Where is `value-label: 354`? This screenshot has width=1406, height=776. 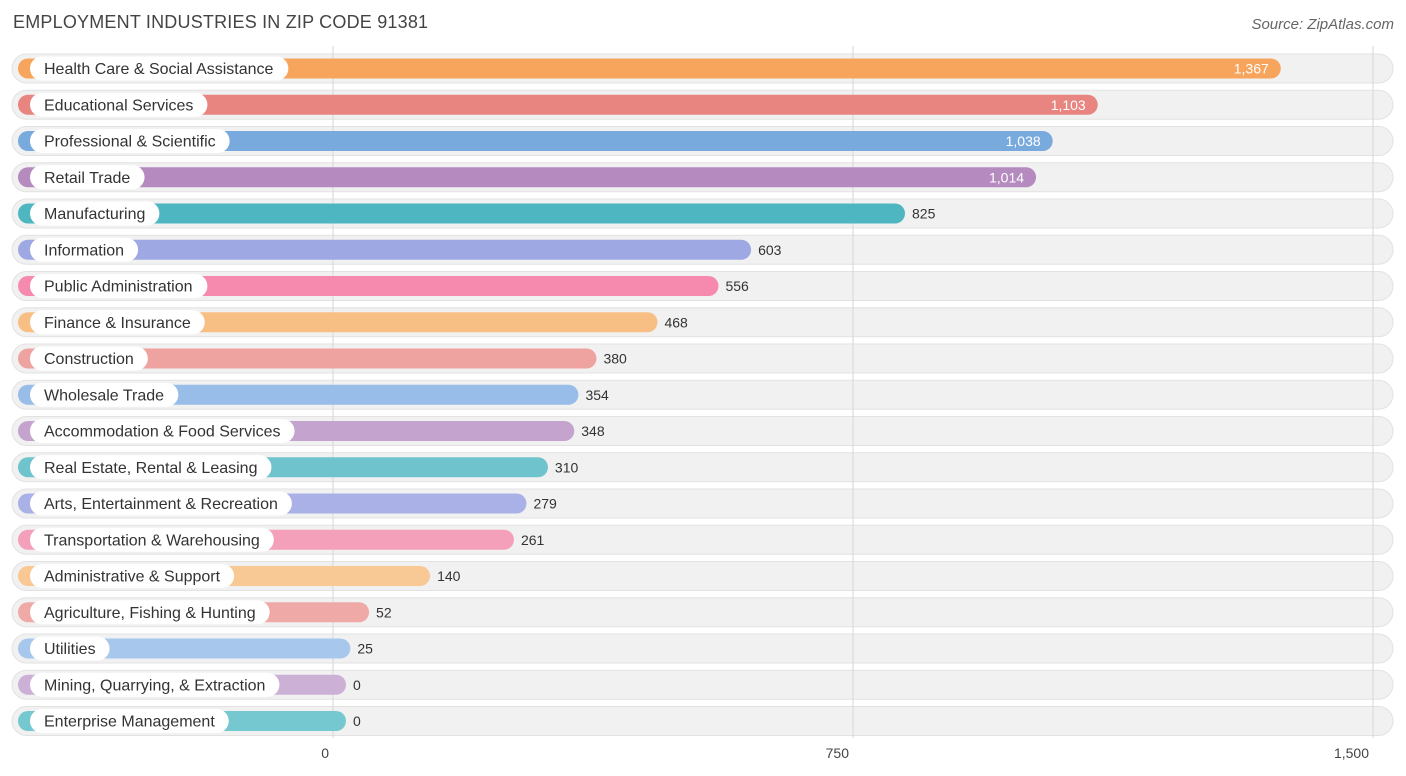
value-label: 354 is located at coordinates (597, 395).